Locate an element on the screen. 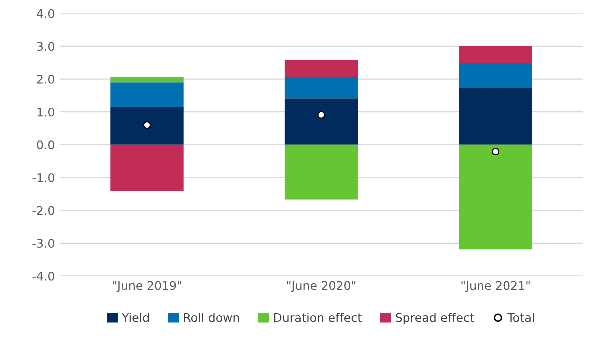 This screenshot has width=601, height=341. y-tick-label: -3.0 is located at coordinates (43, 243).